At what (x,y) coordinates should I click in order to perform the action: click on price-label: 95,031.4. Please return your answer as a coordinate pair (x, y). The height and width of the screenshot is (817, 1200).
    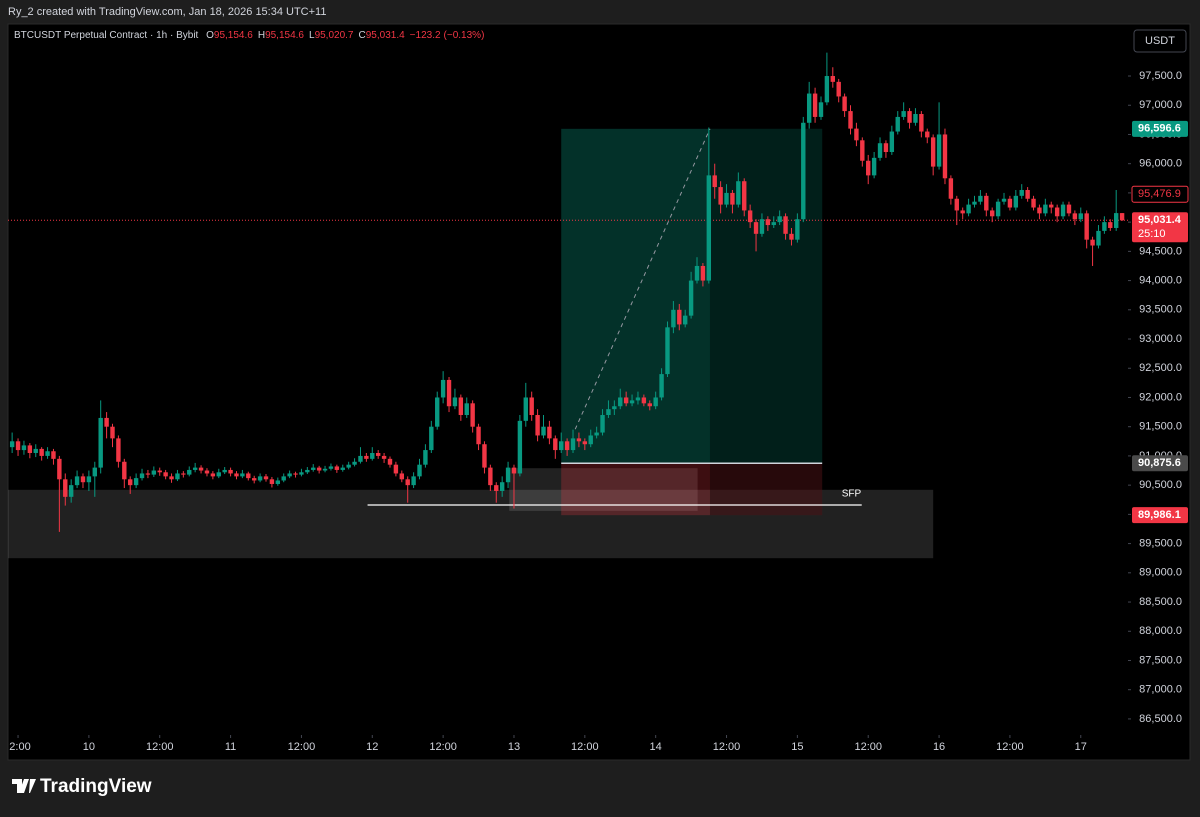
    Looking at the image, I should click on (1160, 220).